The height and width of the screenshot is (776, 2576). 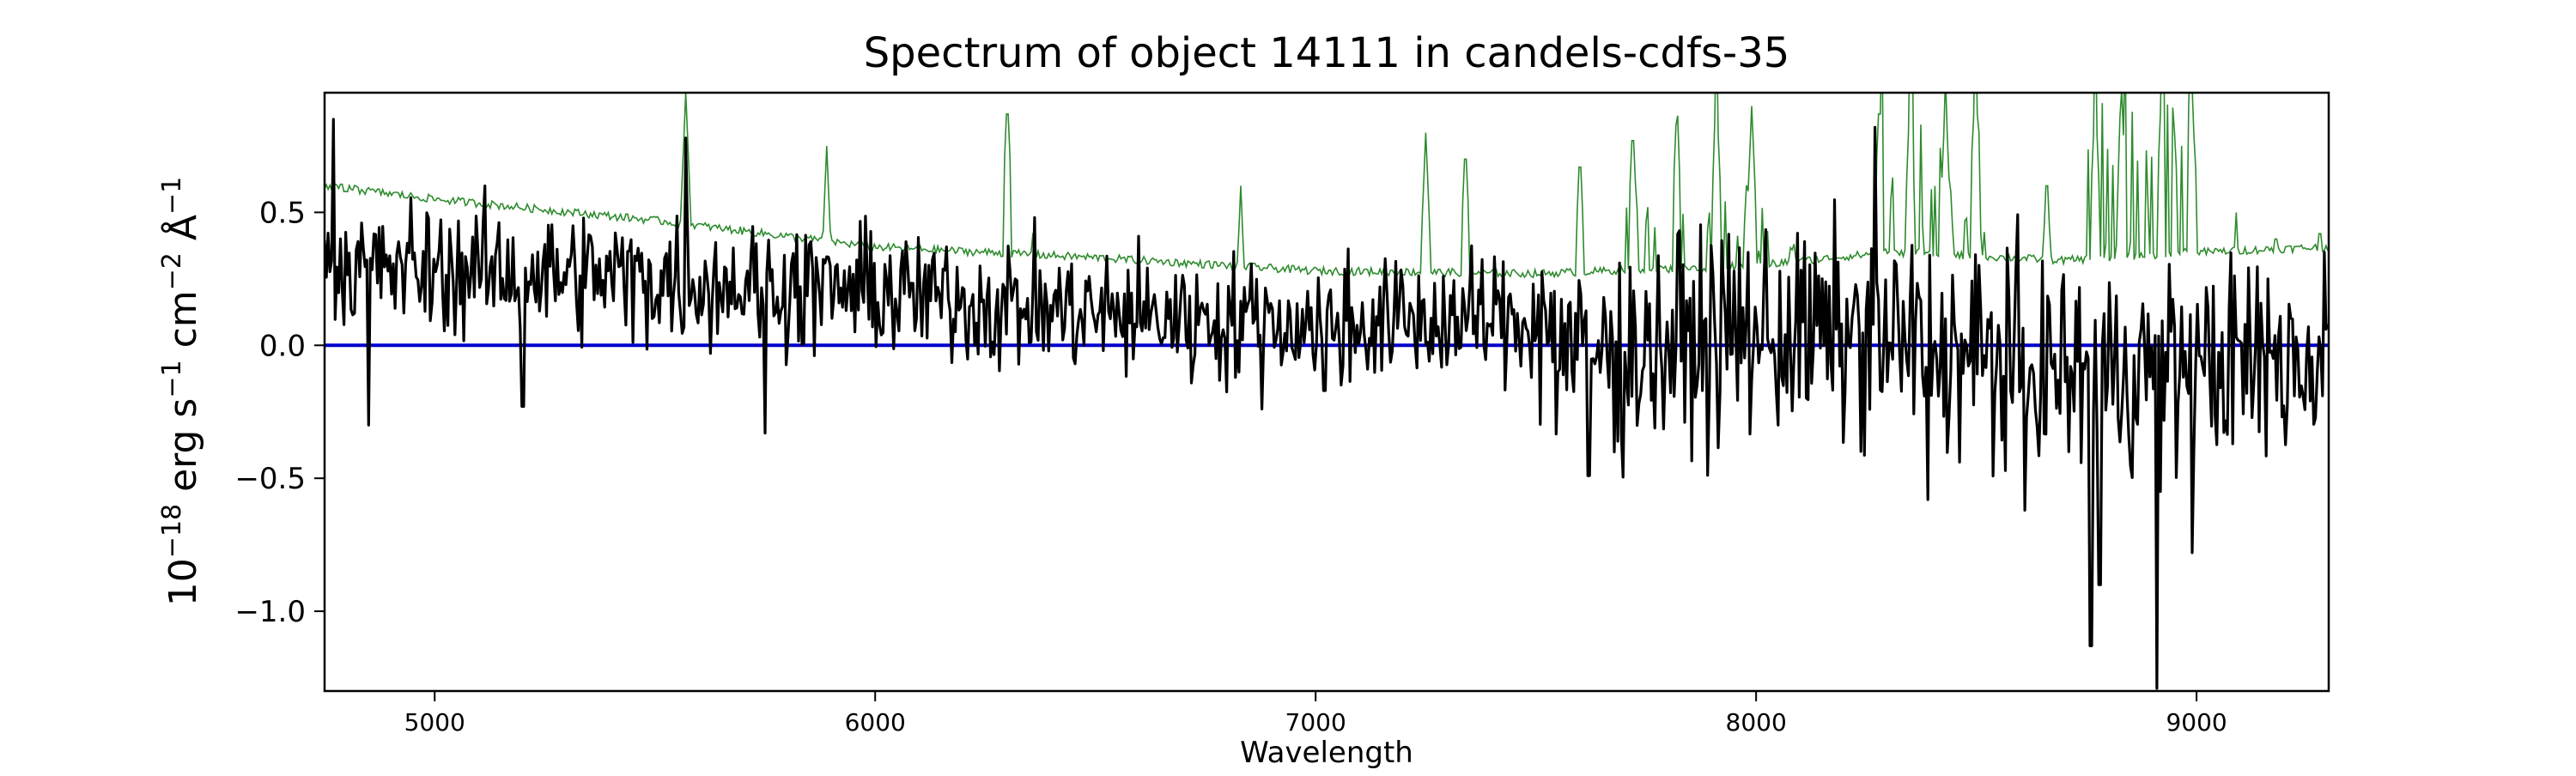 I want to click on y-axis-label: 10−18 erg s−1 cm−2 Å−1, so click(x=181, y=391).